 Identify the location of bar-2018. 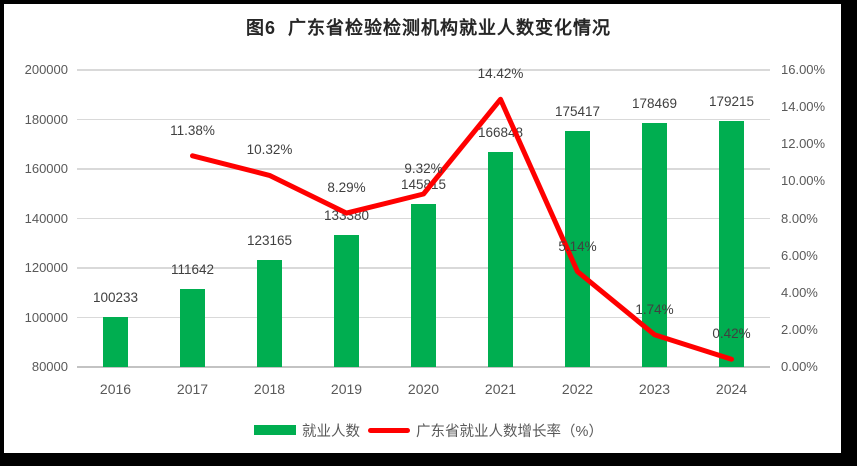
(269, 313).